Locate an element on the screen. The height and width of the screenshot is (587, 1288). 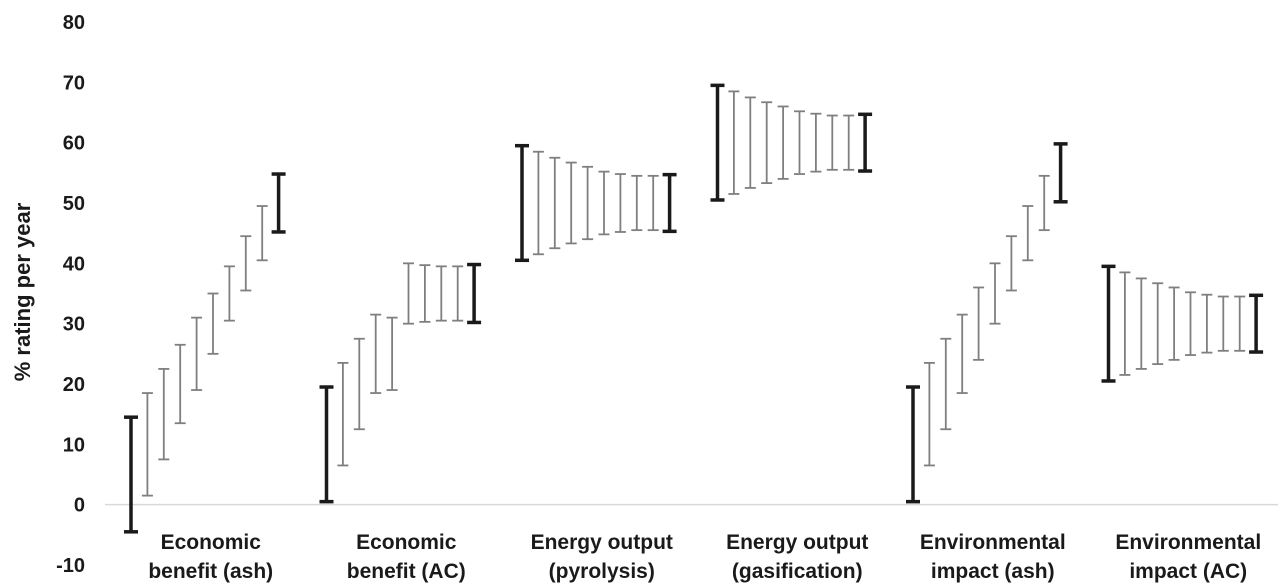
category-label: Energy output (gasification) is located at coordinates (797, 557).